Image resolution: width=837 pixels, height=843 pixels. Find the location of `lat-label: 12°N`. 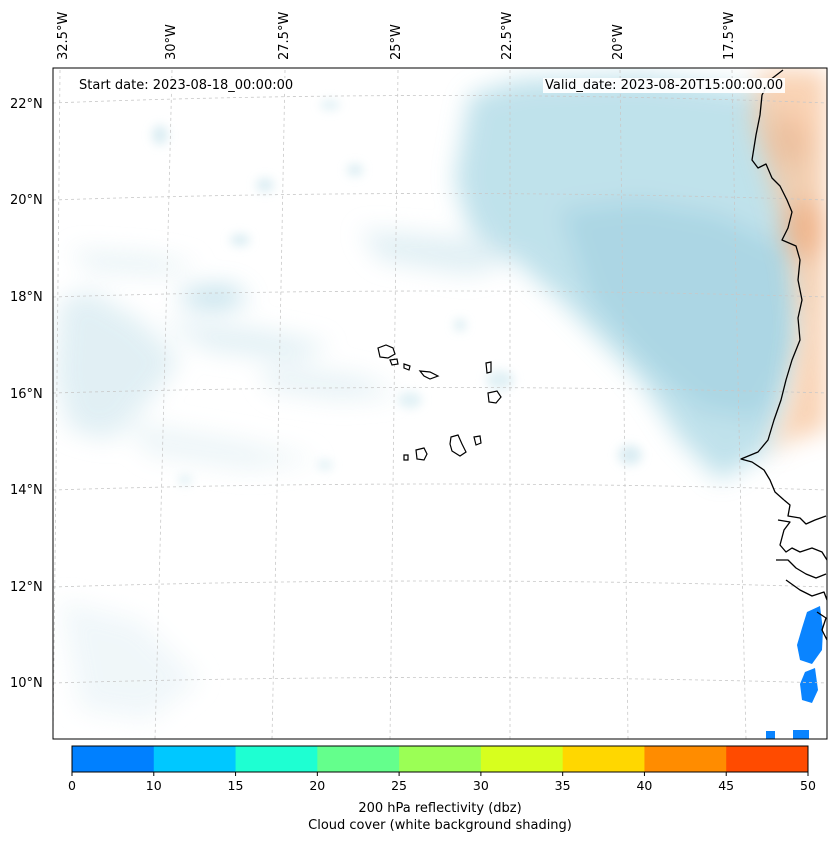

lat-label: 12°N is located at coordinates (26, 587).